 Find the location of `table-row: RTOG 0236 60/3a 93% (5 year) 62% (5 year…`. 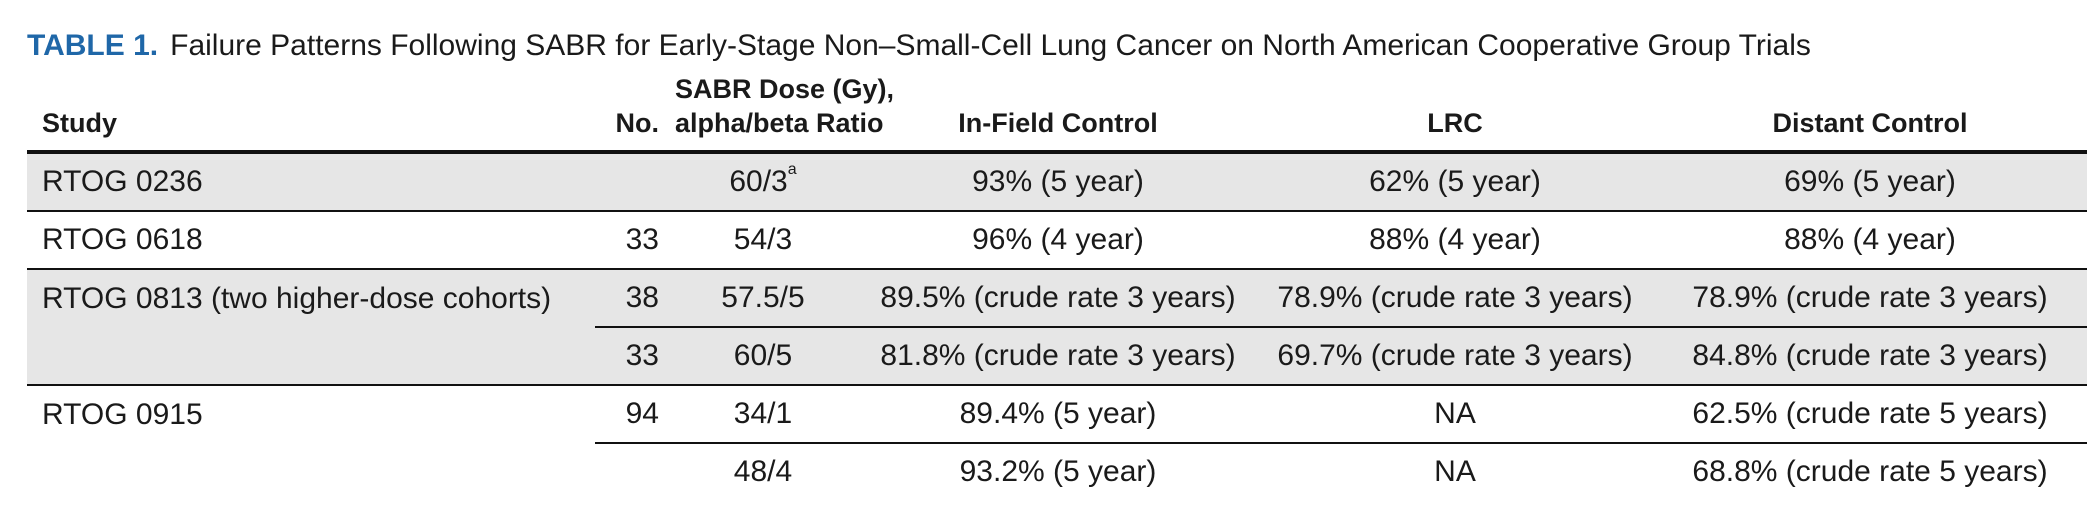

table-row: RTOG 0236 60/3a 93% (5 year) 62% (5 year… is located at coordinates (1057, 181).